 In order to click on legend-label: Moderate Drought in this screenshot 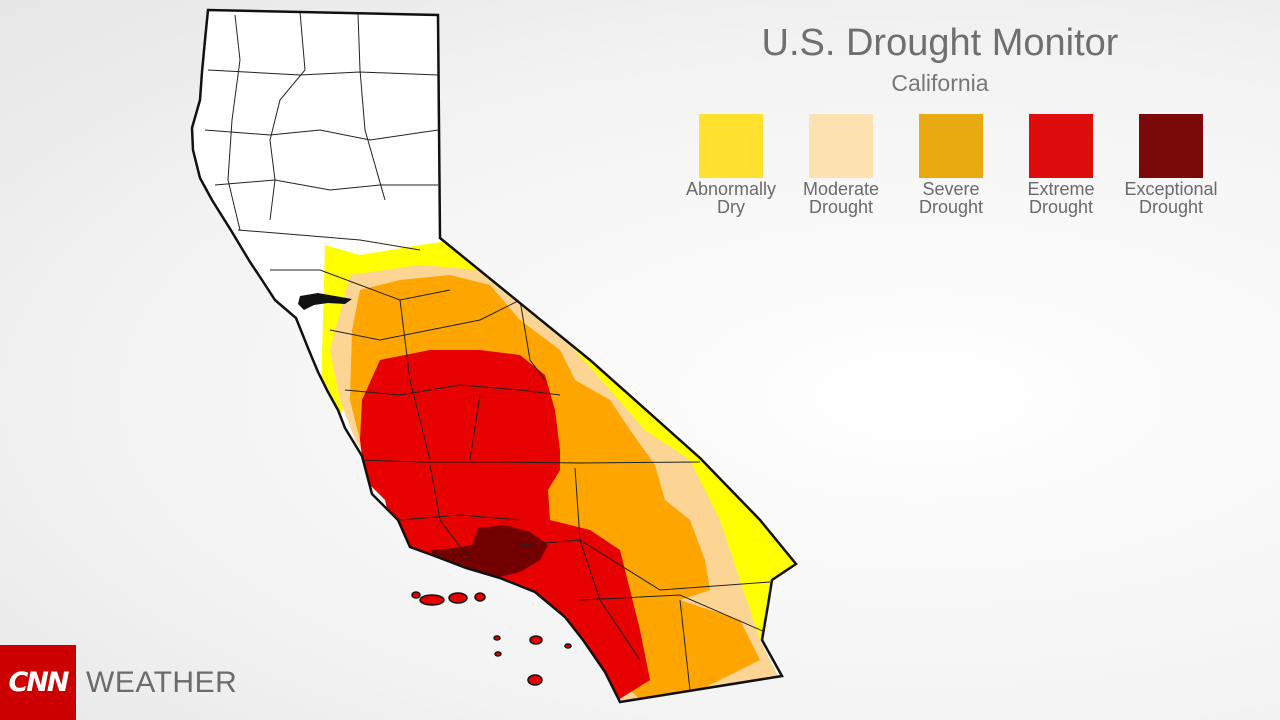, I will do `click(841, 198)`.